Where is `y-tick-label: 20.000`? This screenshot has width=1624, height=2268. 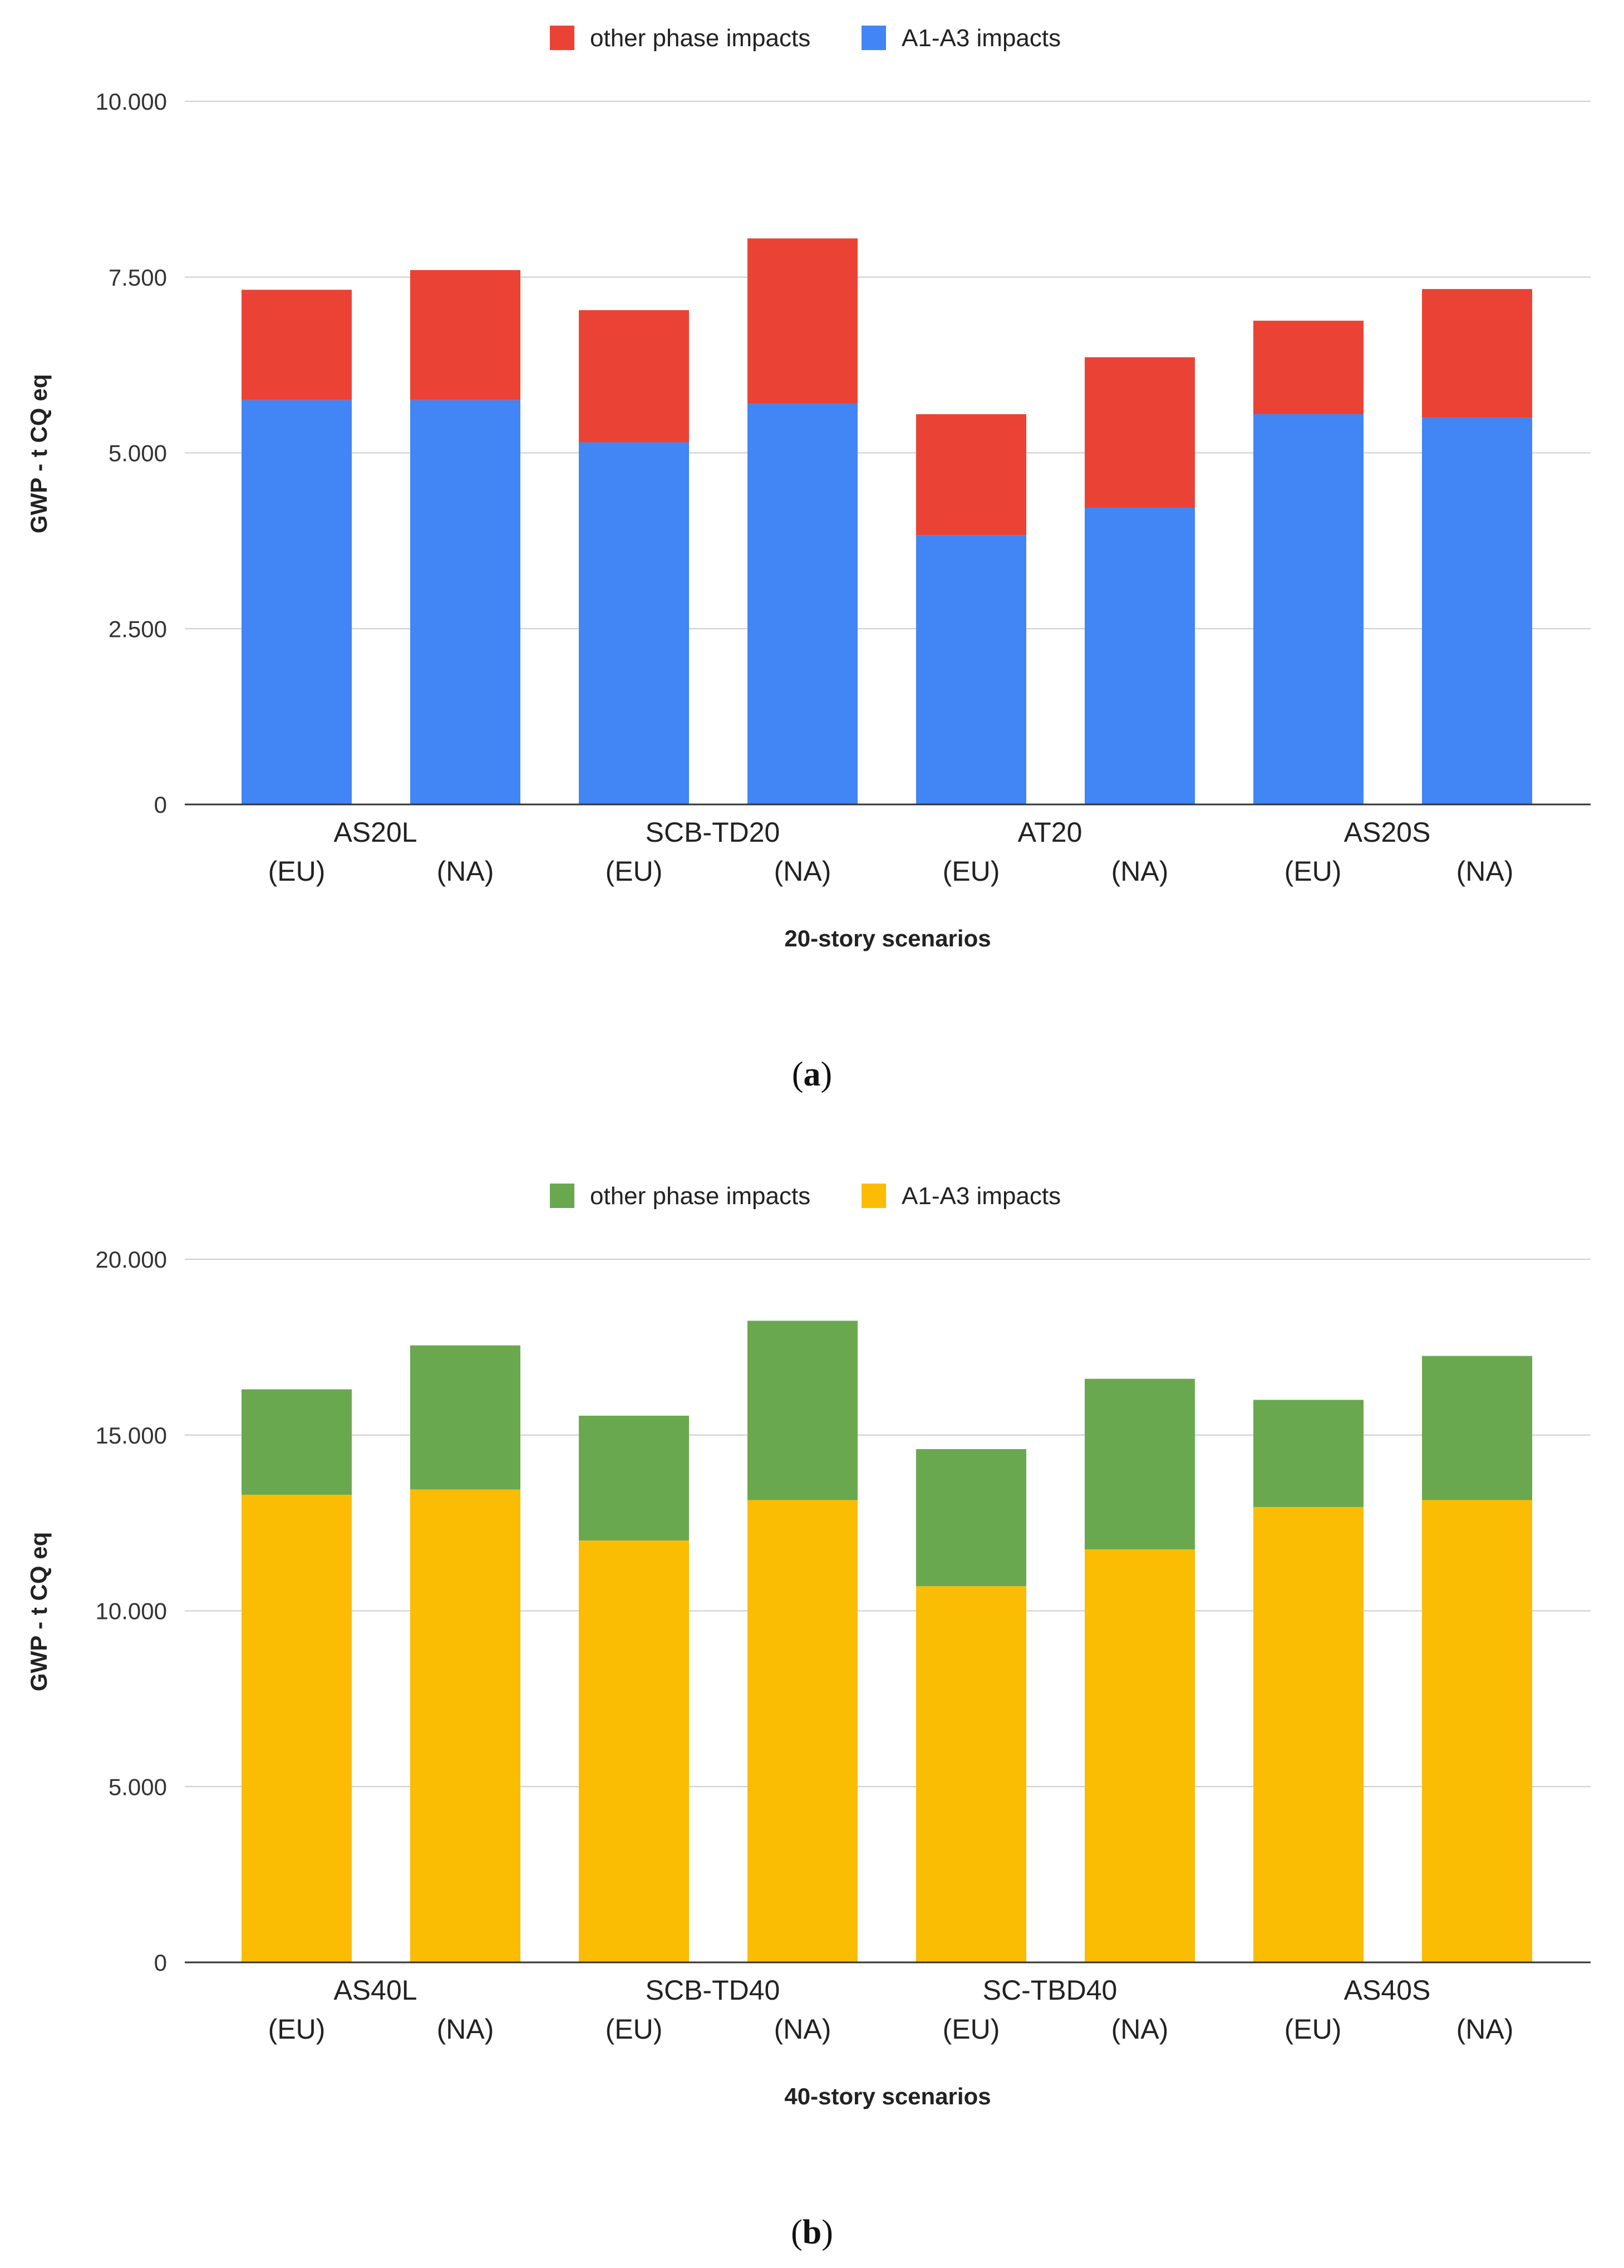 y-tick-label: 20.000 is located at coordinates (132, 1259).